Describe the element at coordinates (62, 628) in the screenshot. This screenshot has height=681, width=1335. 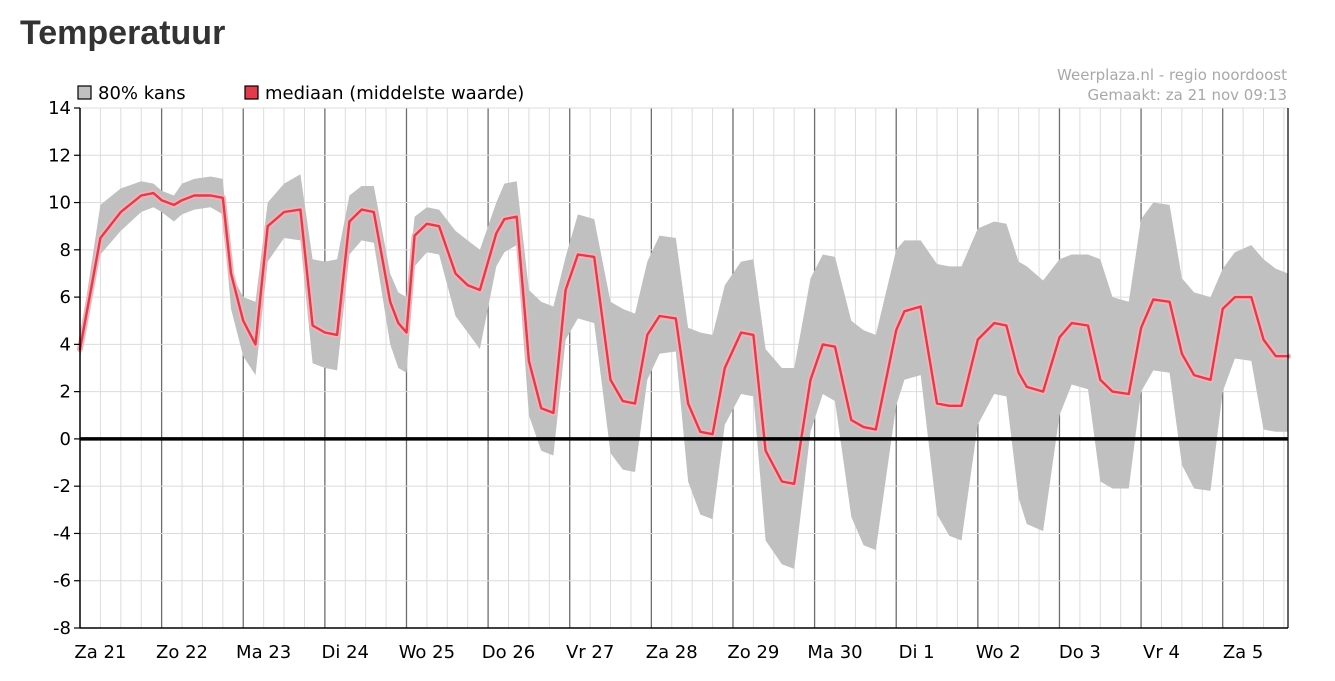
I see `y-tick-label: -8` at that location.